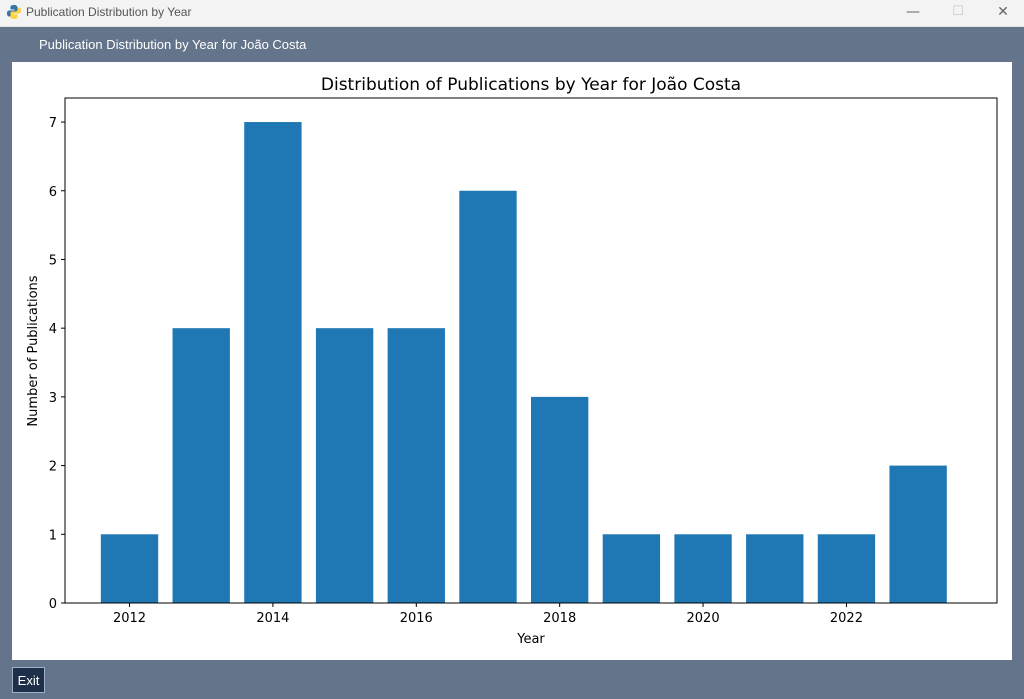  What do you see at coordinates (1003, 12) in the screenshot?
I see `close-button: ✕` at bounding box center [1003, 12].